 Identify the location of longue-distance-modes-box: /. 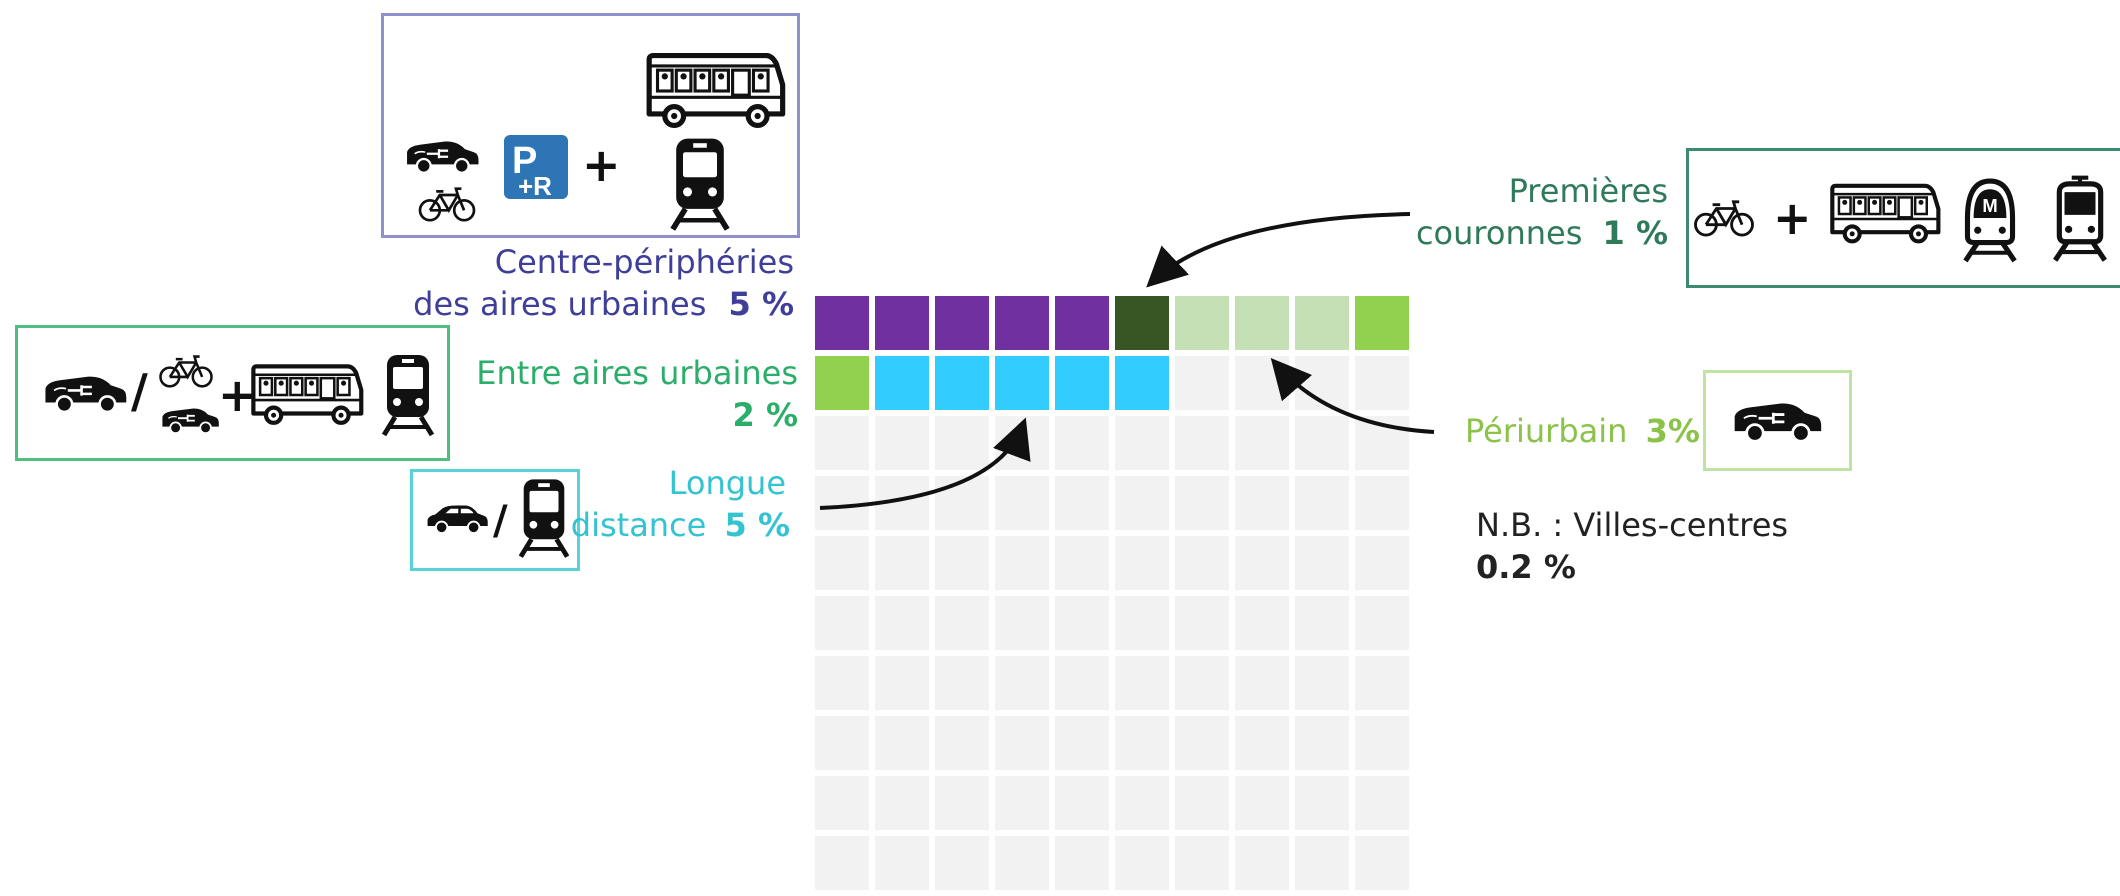
(495, 520).